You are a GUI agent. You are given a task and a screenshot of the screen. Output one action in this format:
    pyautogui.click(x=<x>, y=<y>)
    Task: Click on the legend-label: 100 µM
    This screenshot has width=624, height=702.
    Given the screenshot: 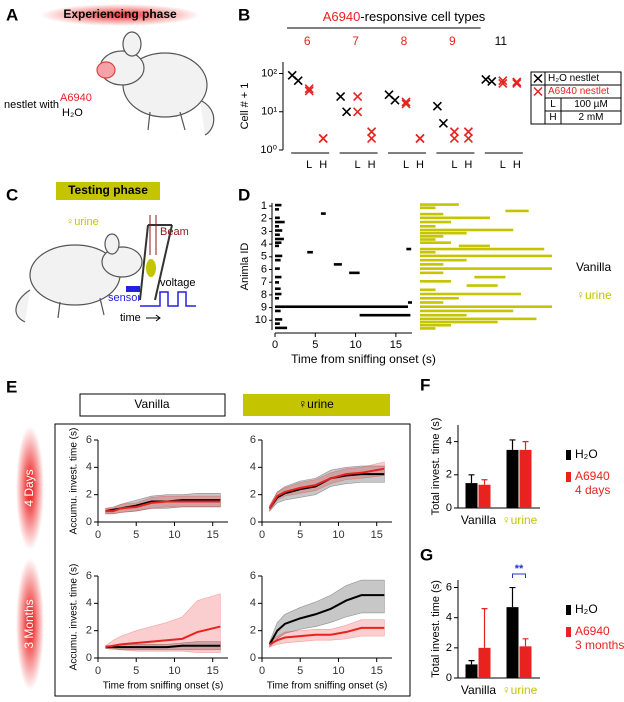 What is the action you would take?
    pyautogui.click(x=591, y=104)
    